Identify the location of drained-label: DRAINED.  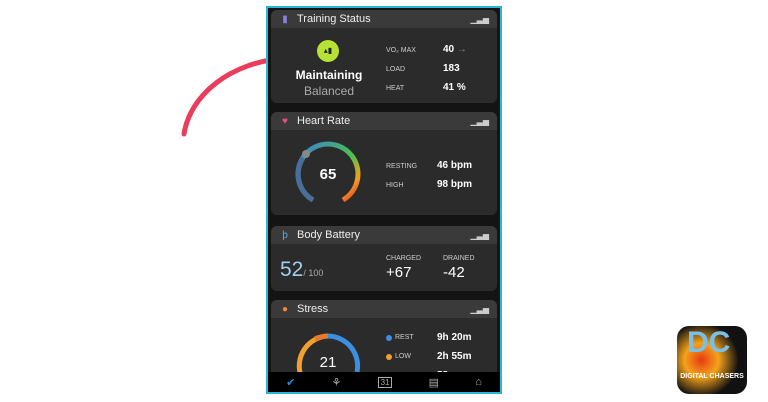
(459, 258).